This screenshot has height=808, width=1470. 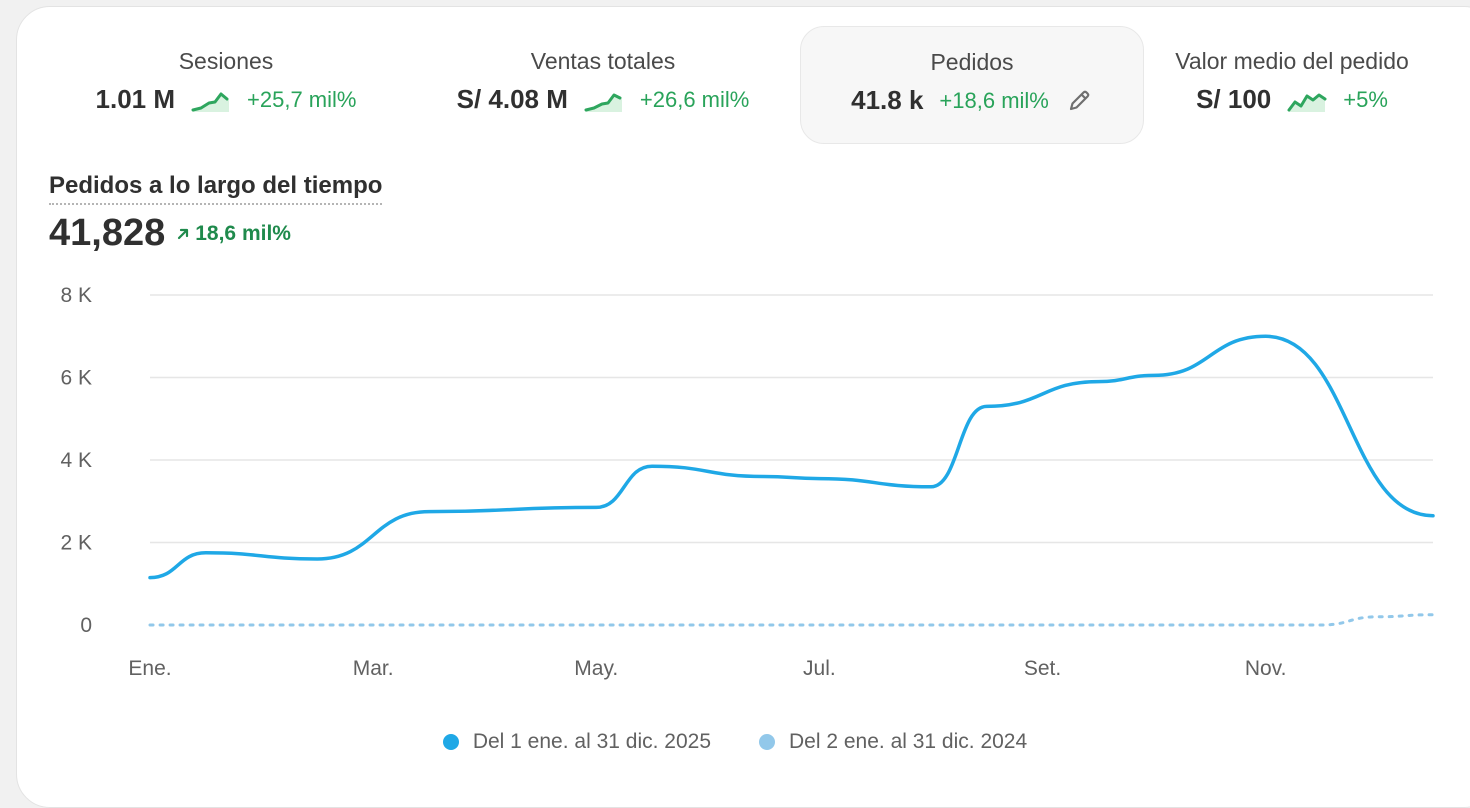 I want to click on y-tick-label: 0, so click(x=86, y=625).